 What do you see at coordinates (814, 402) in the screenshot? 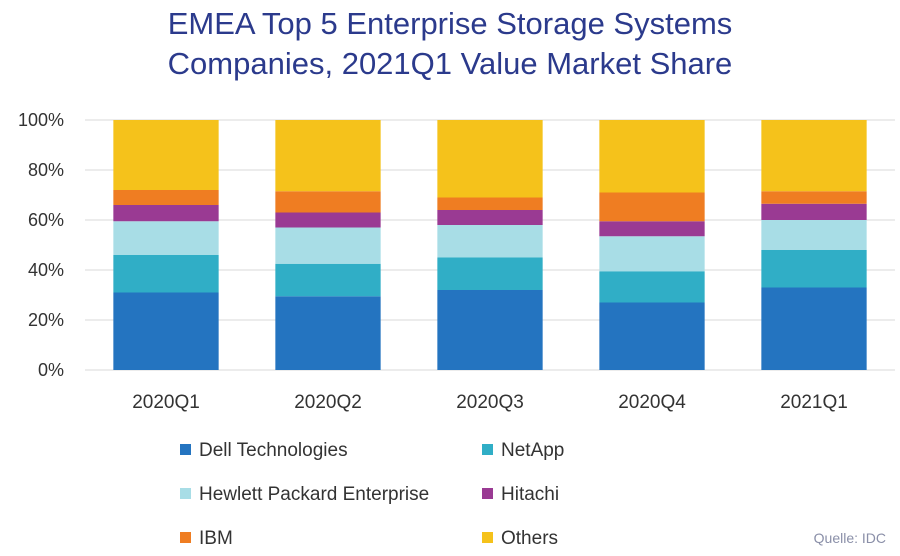
I see `x-tick-label: 2021Q1` at bounding box center [814, 402].